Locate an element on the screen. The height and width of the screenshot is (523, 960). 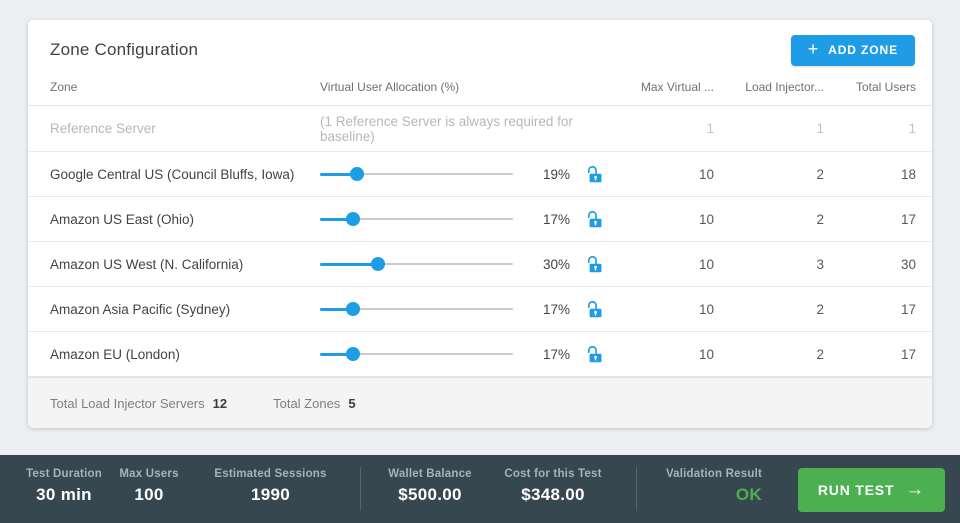
total-zones-value: 5 is located at coordinates (352, 403).